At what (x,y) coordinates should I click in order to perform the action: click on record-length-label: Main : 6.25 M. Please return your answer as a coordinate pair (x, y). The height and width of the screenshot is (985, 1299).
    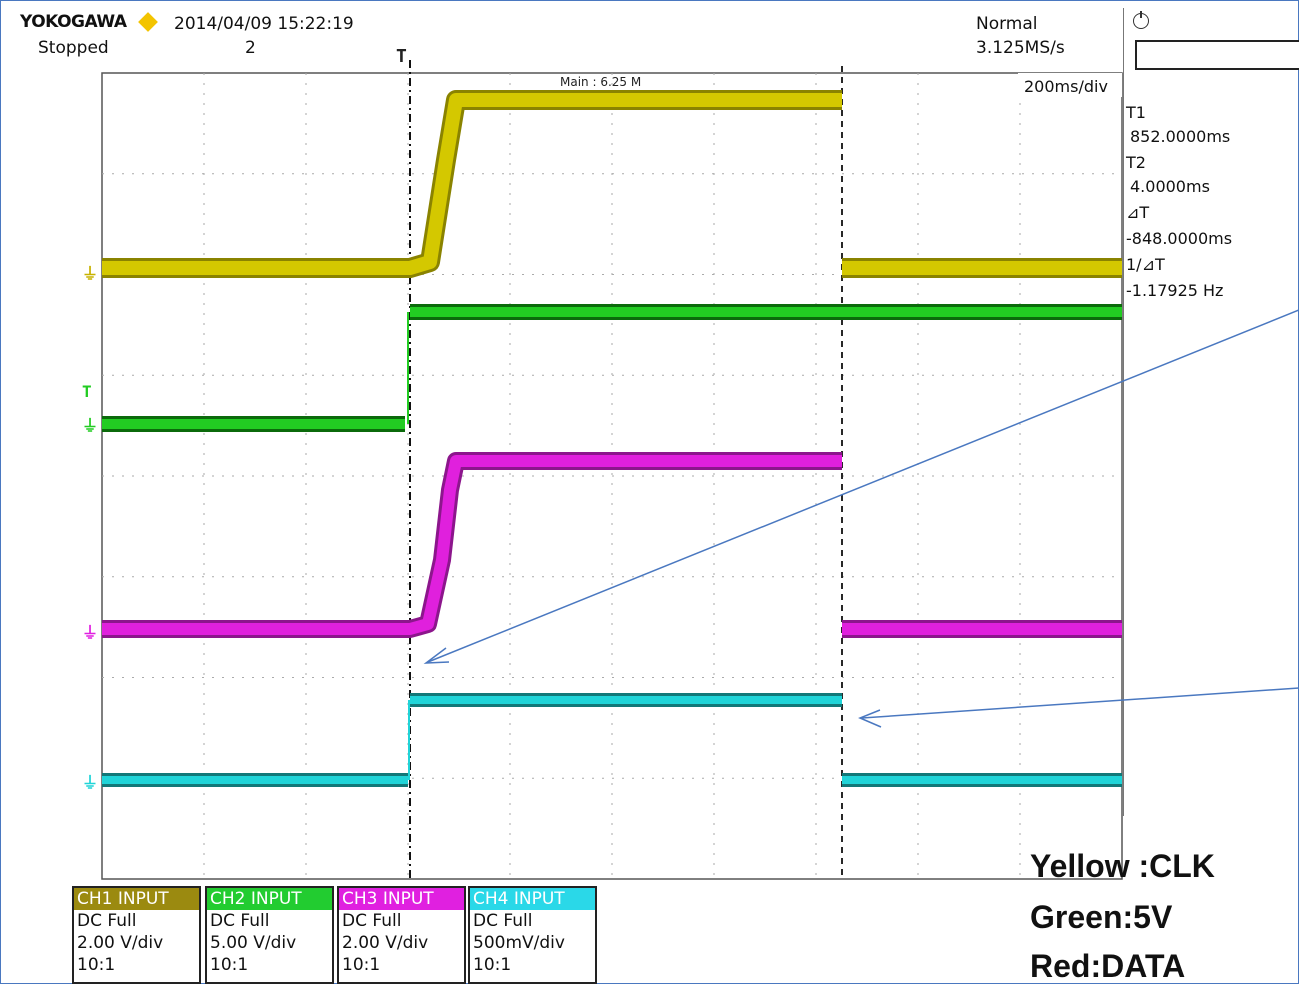
    Looking at the image, I should click on (600, 82).